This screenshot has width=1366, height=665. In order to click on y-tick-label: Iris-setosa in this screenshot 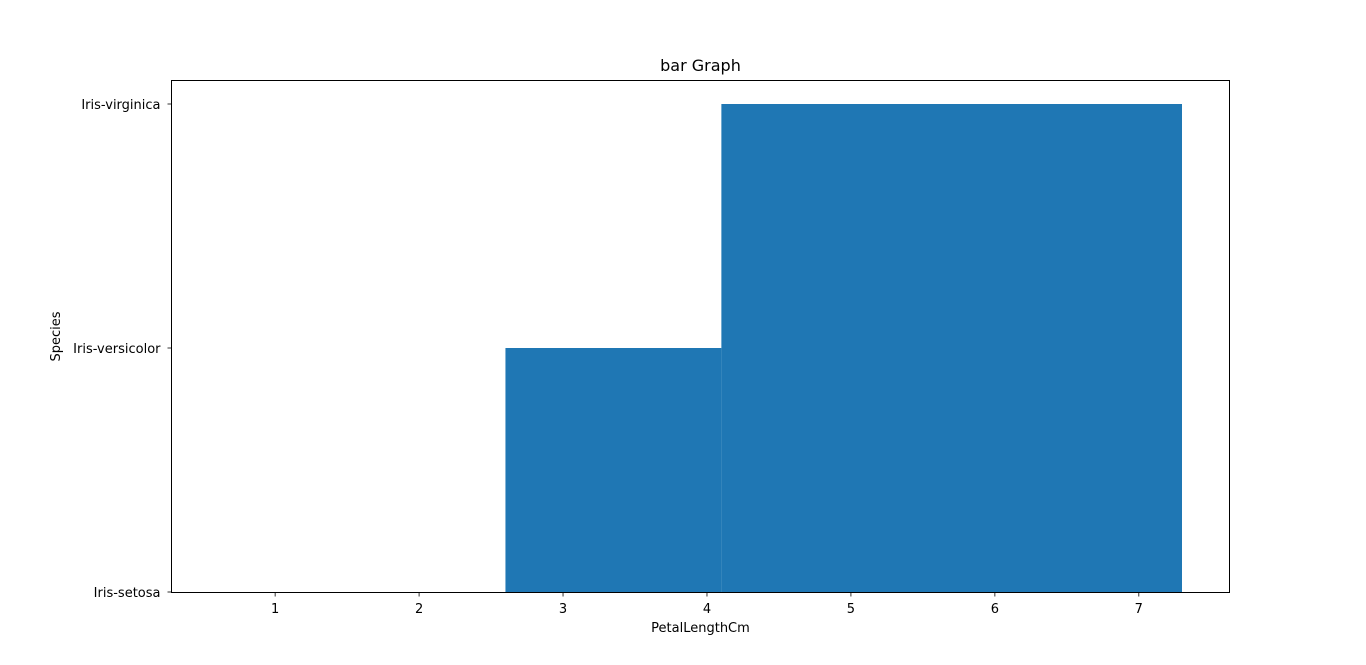, I will do `click(127, 593)`.